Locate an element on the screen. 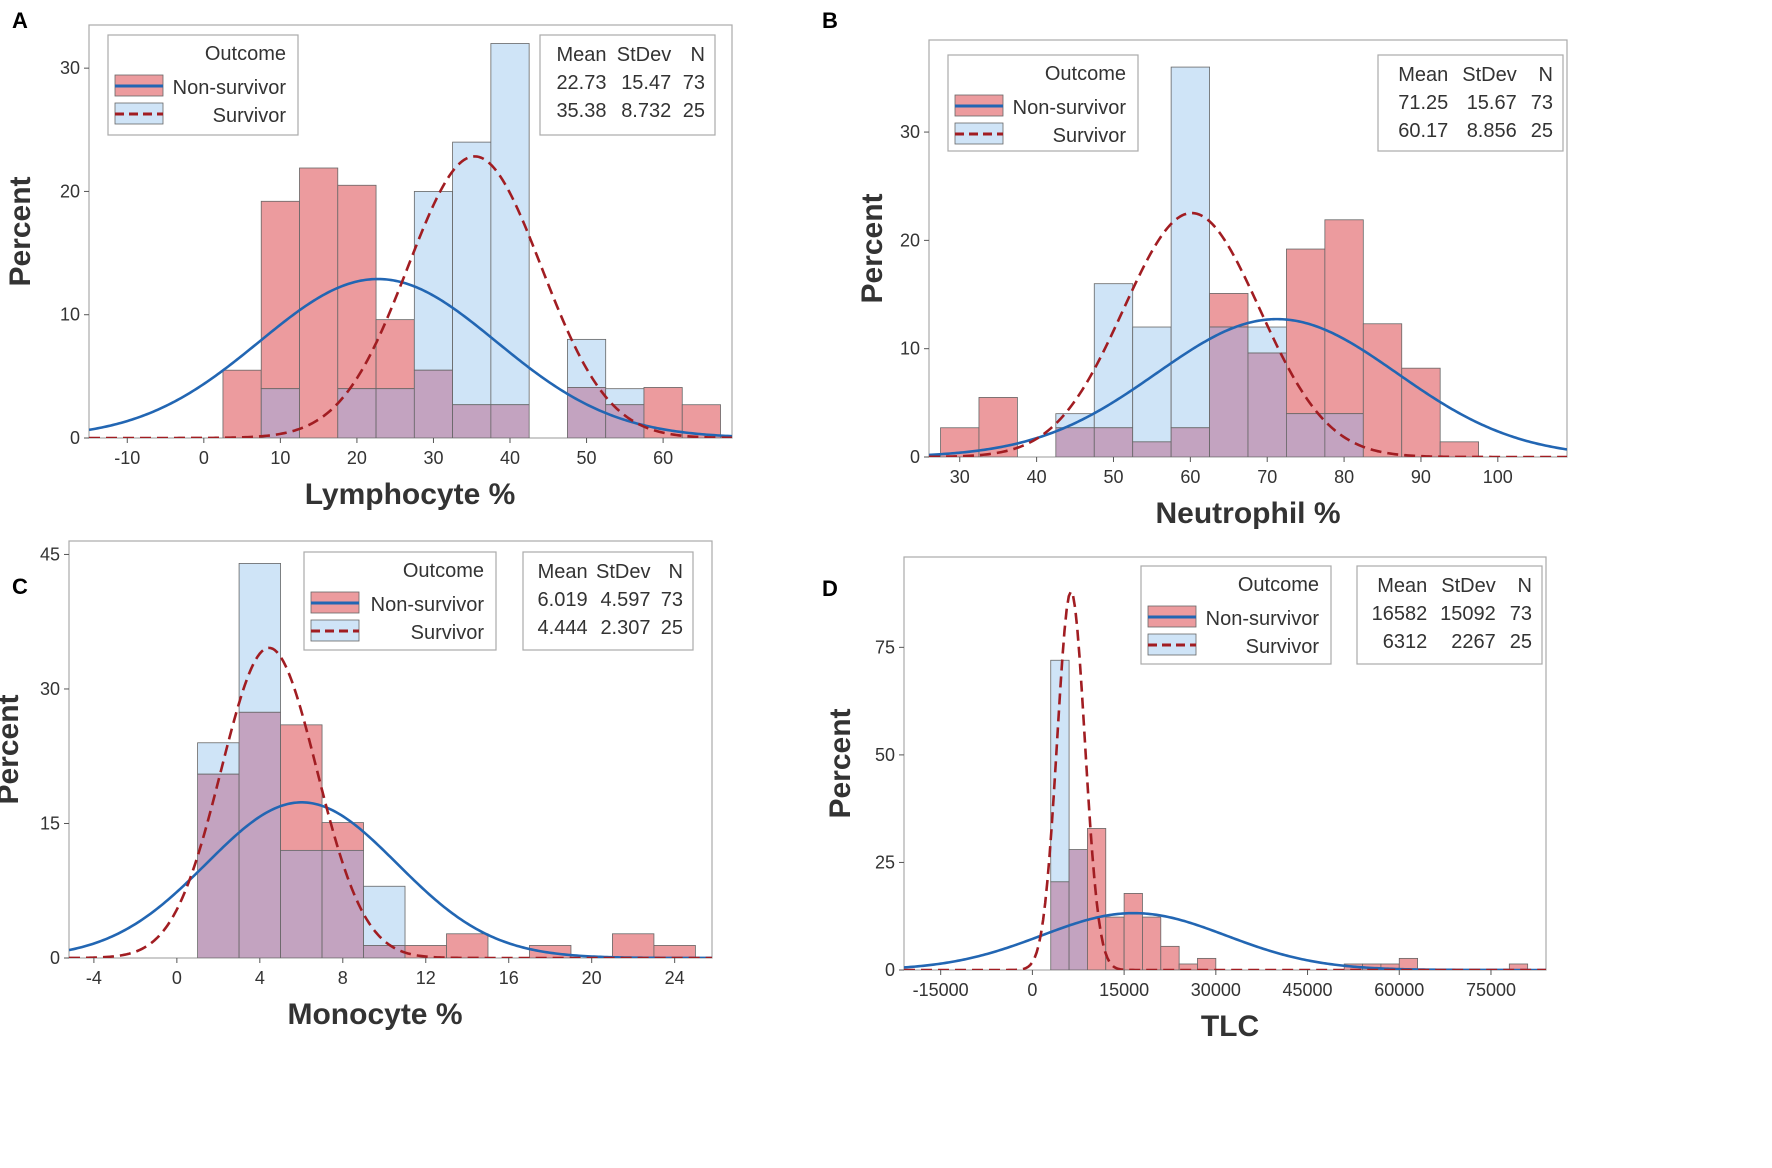 The width and height of the screenshot is (1772, 1168). x-tick-label: 60 is located at coordinates (1190, 477).